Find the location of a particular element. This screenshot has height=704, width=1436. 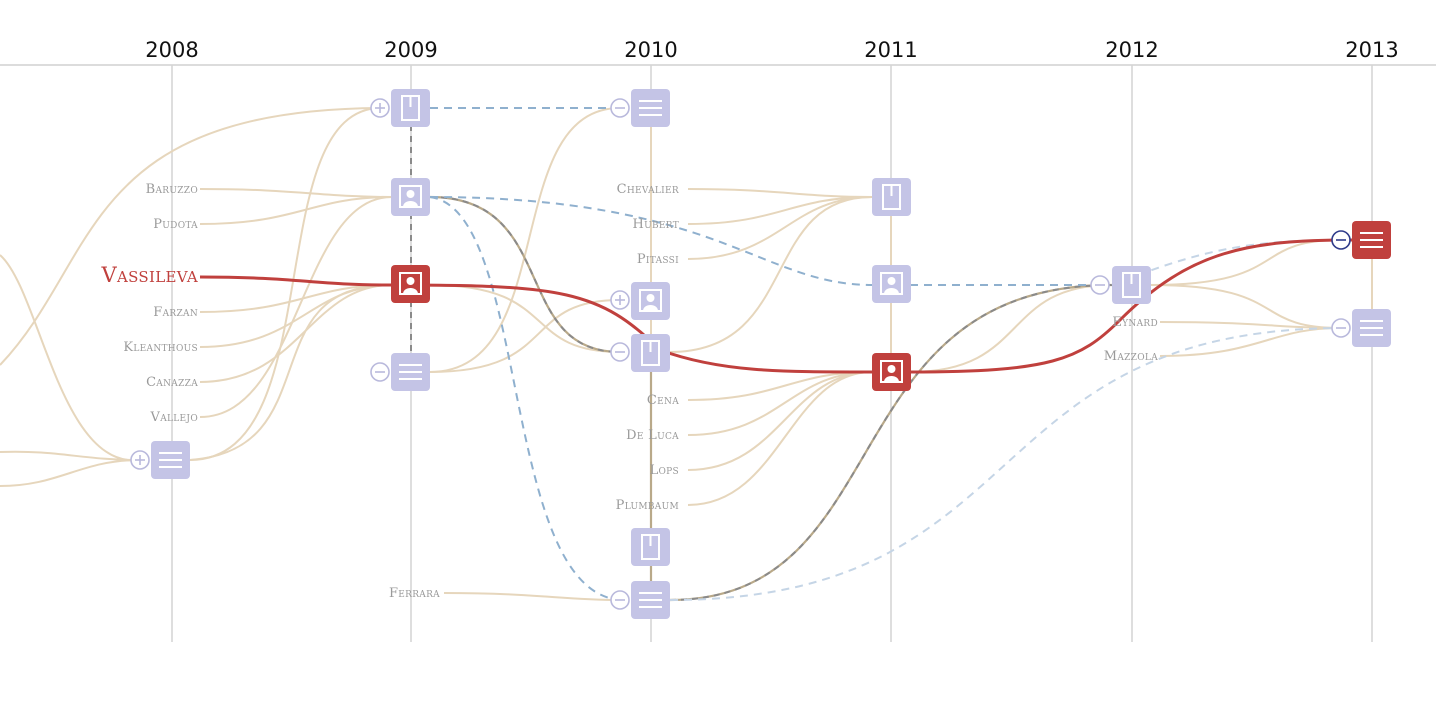

label-kleanthous: Kleanthous is located at coordinates (160, 347).